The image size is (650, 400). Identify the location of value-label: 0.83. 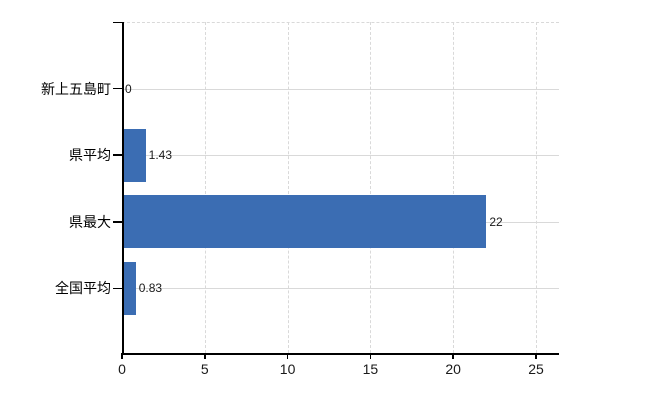
(150, 288).